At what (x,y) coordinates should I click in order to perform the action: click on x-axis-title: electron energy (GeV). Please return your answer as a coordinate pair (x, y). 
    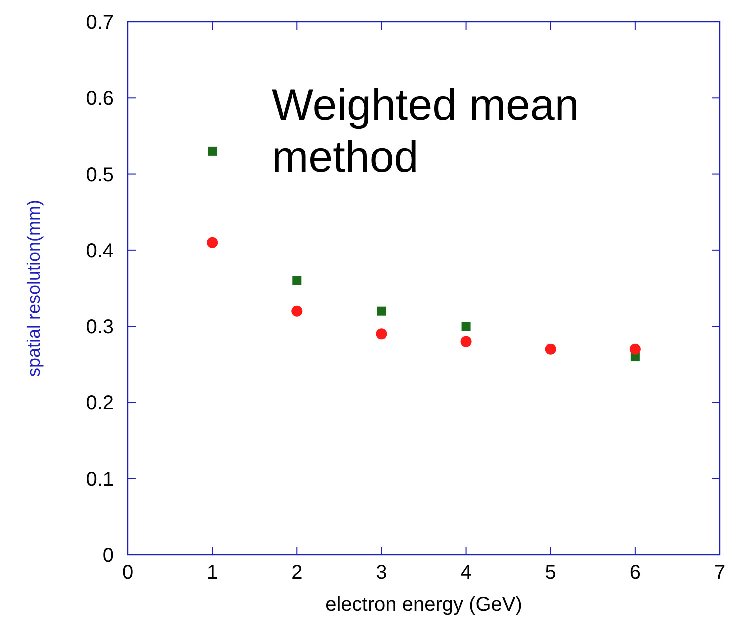
    Looking at the image, I should click on (424, 605).